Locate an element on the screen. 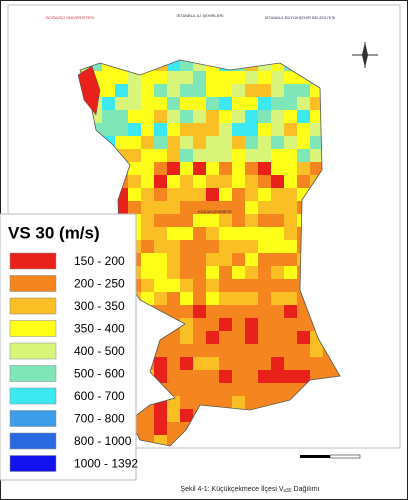  scale-bar is located at coordinates (330, 456).